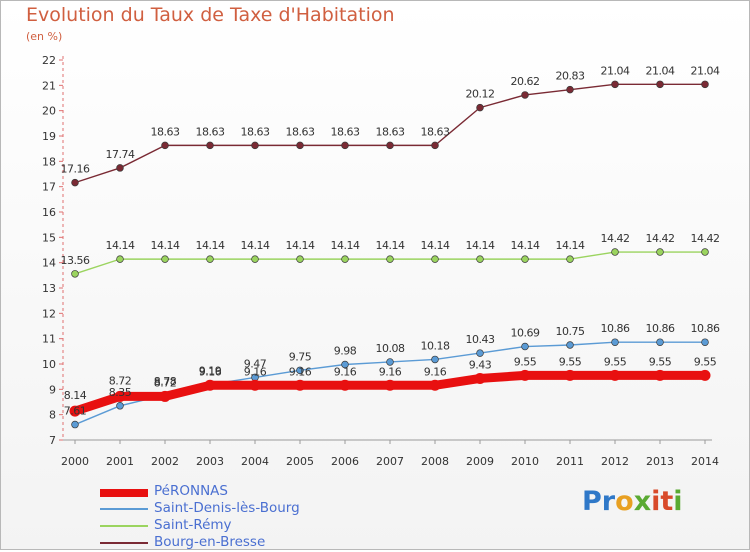 The image size is (750, 552). I want to click on x-tick-label: 2008, so click(435, 461).